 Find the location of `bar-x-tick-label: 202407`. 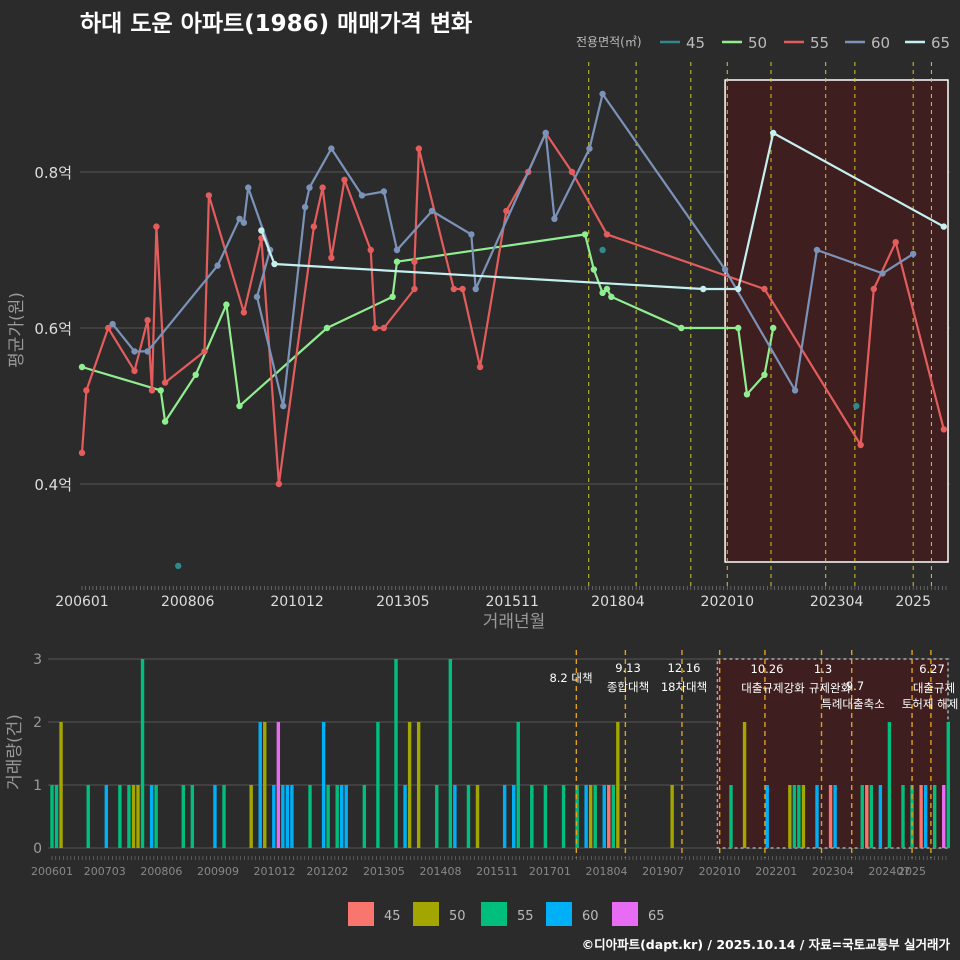

bar-x-tick-label: 202407 is located at coordinates (889, 871).